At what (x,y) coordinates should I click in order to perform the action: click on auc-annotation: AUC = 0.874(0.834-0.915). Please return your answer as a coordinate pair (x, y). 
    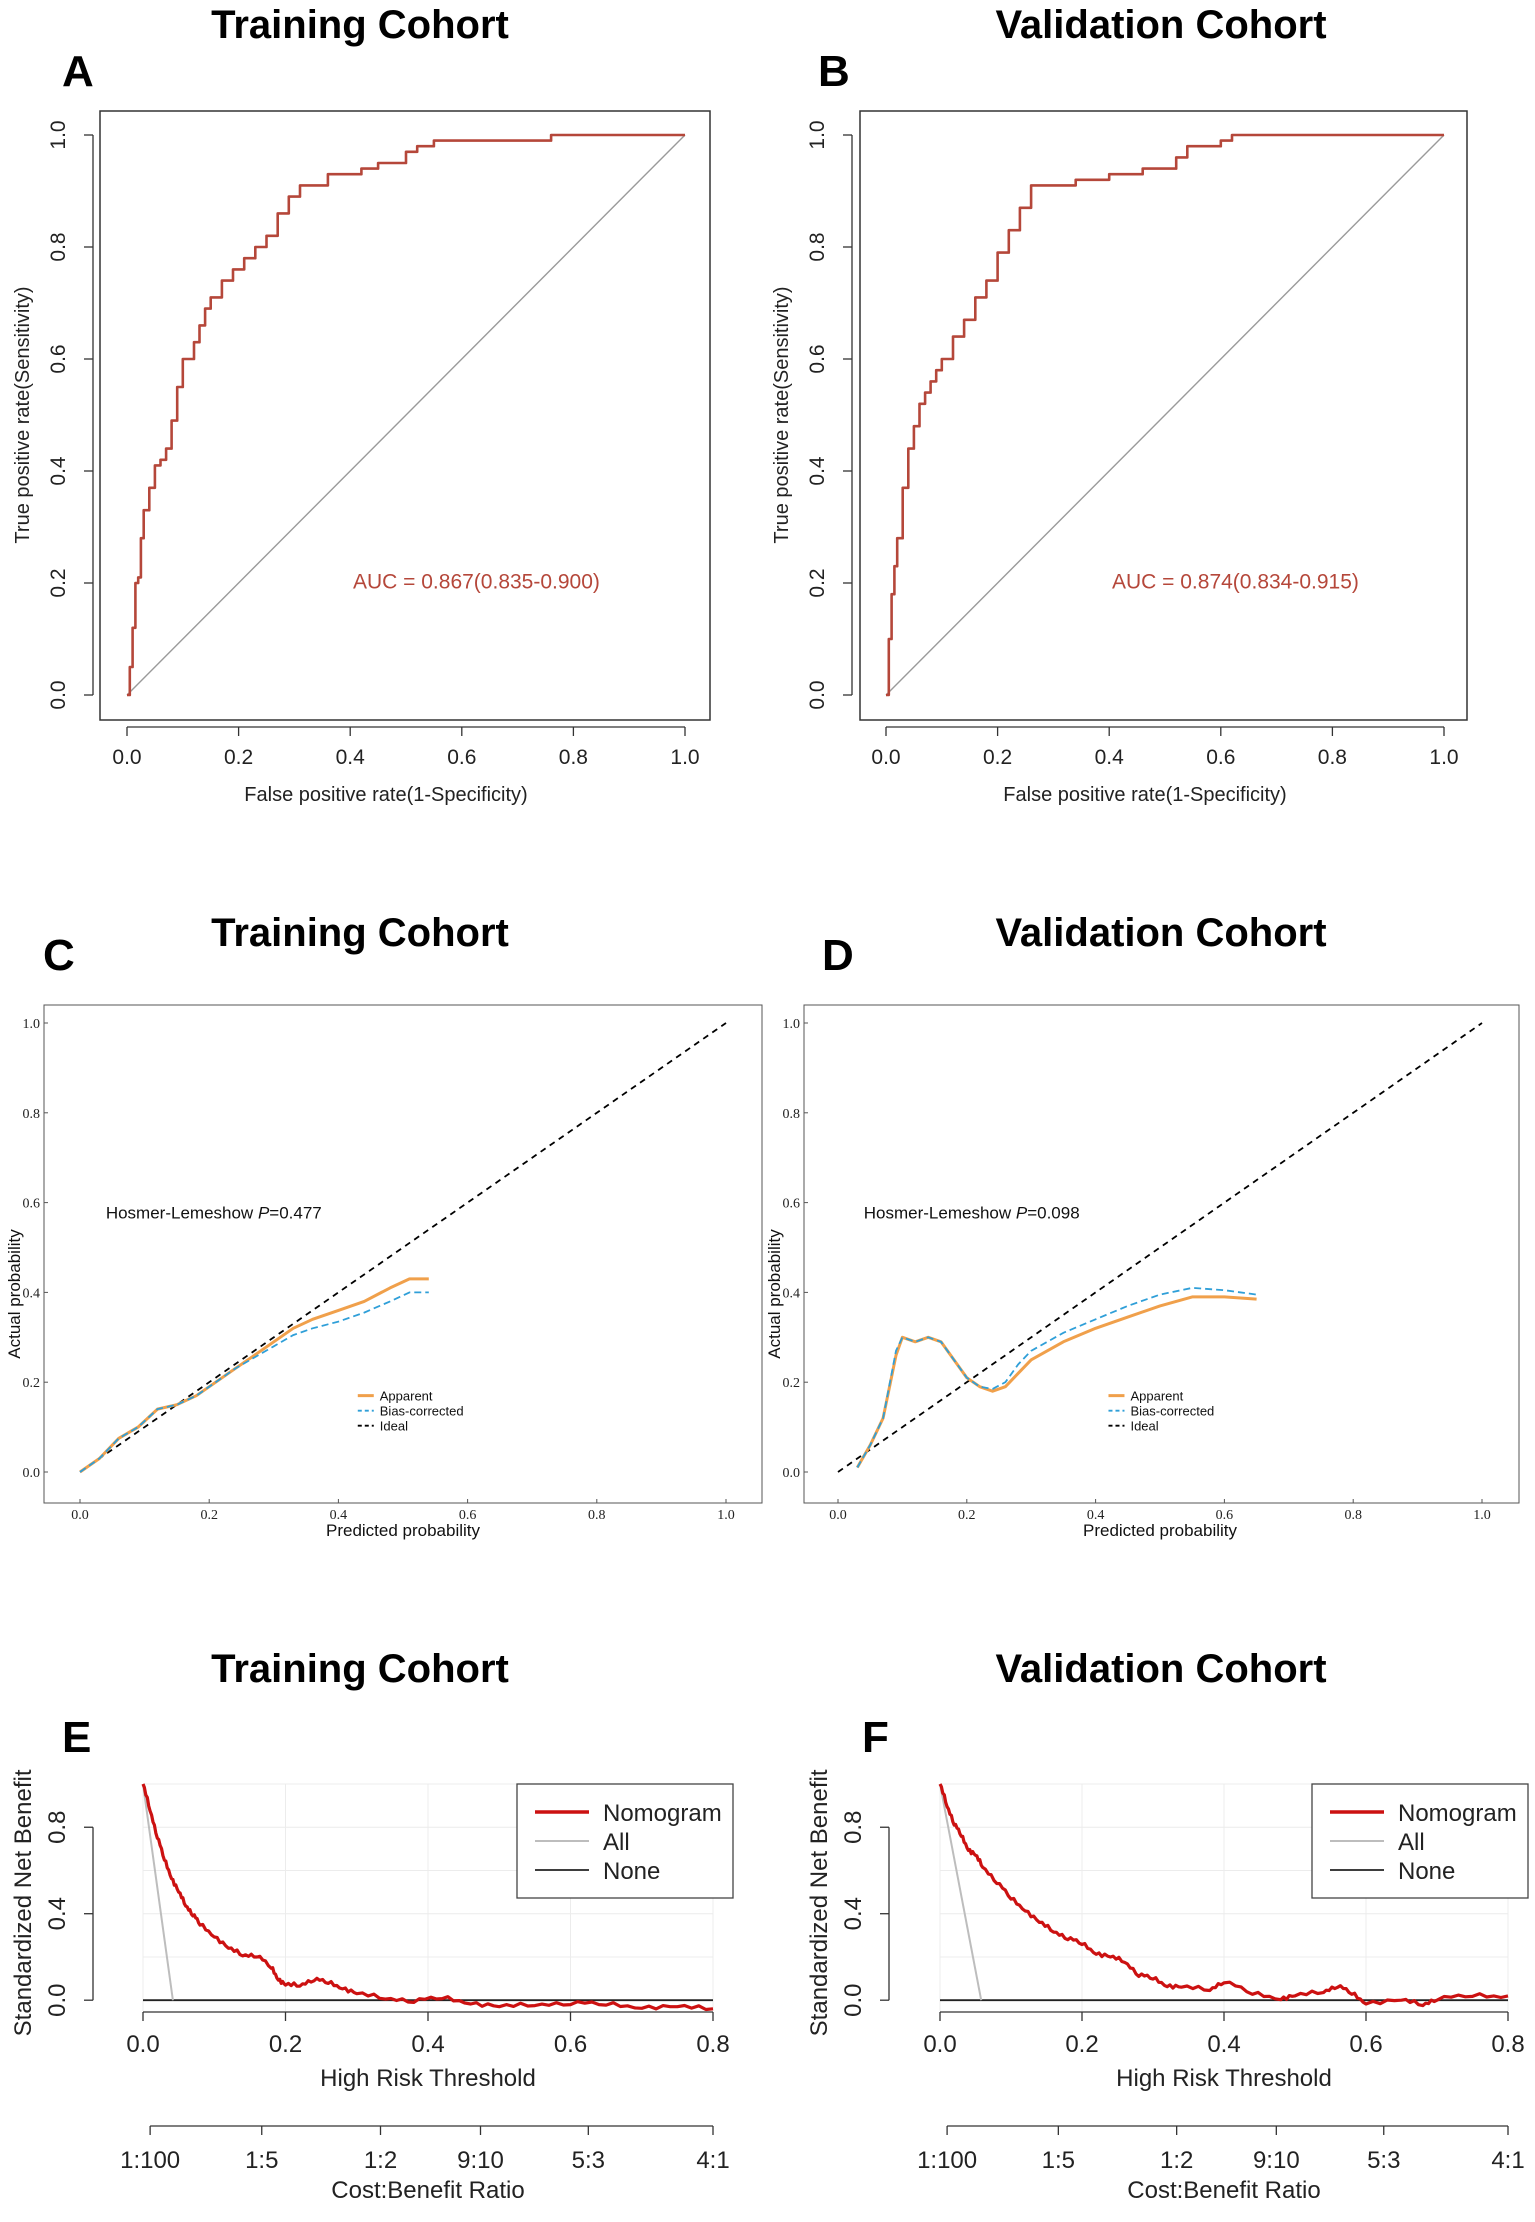
    Looking at the image, I should click on (1235, 582).